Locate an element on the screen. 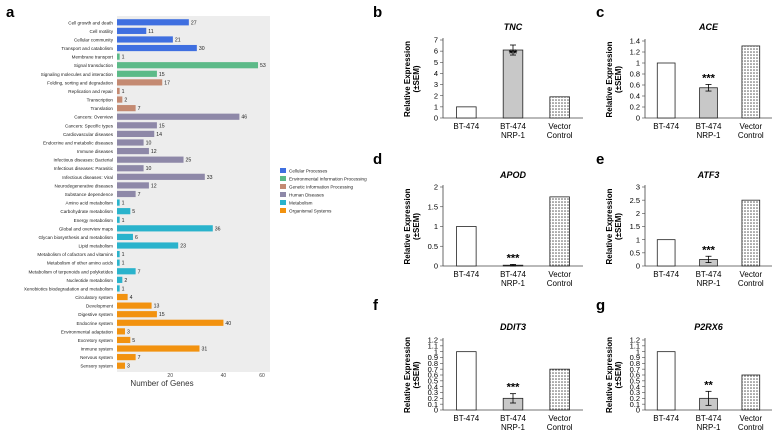  panel-c-label: c is located at coordinates (600, 12).